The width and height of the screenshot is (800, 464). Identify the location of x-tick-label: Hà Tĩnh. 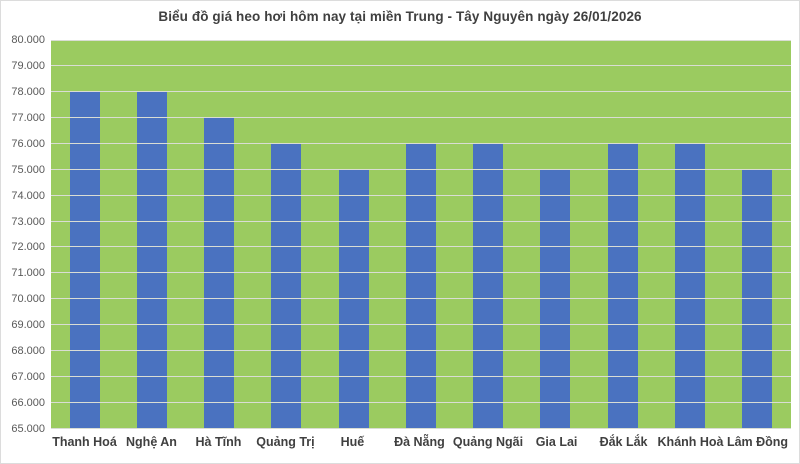
(218, 442).